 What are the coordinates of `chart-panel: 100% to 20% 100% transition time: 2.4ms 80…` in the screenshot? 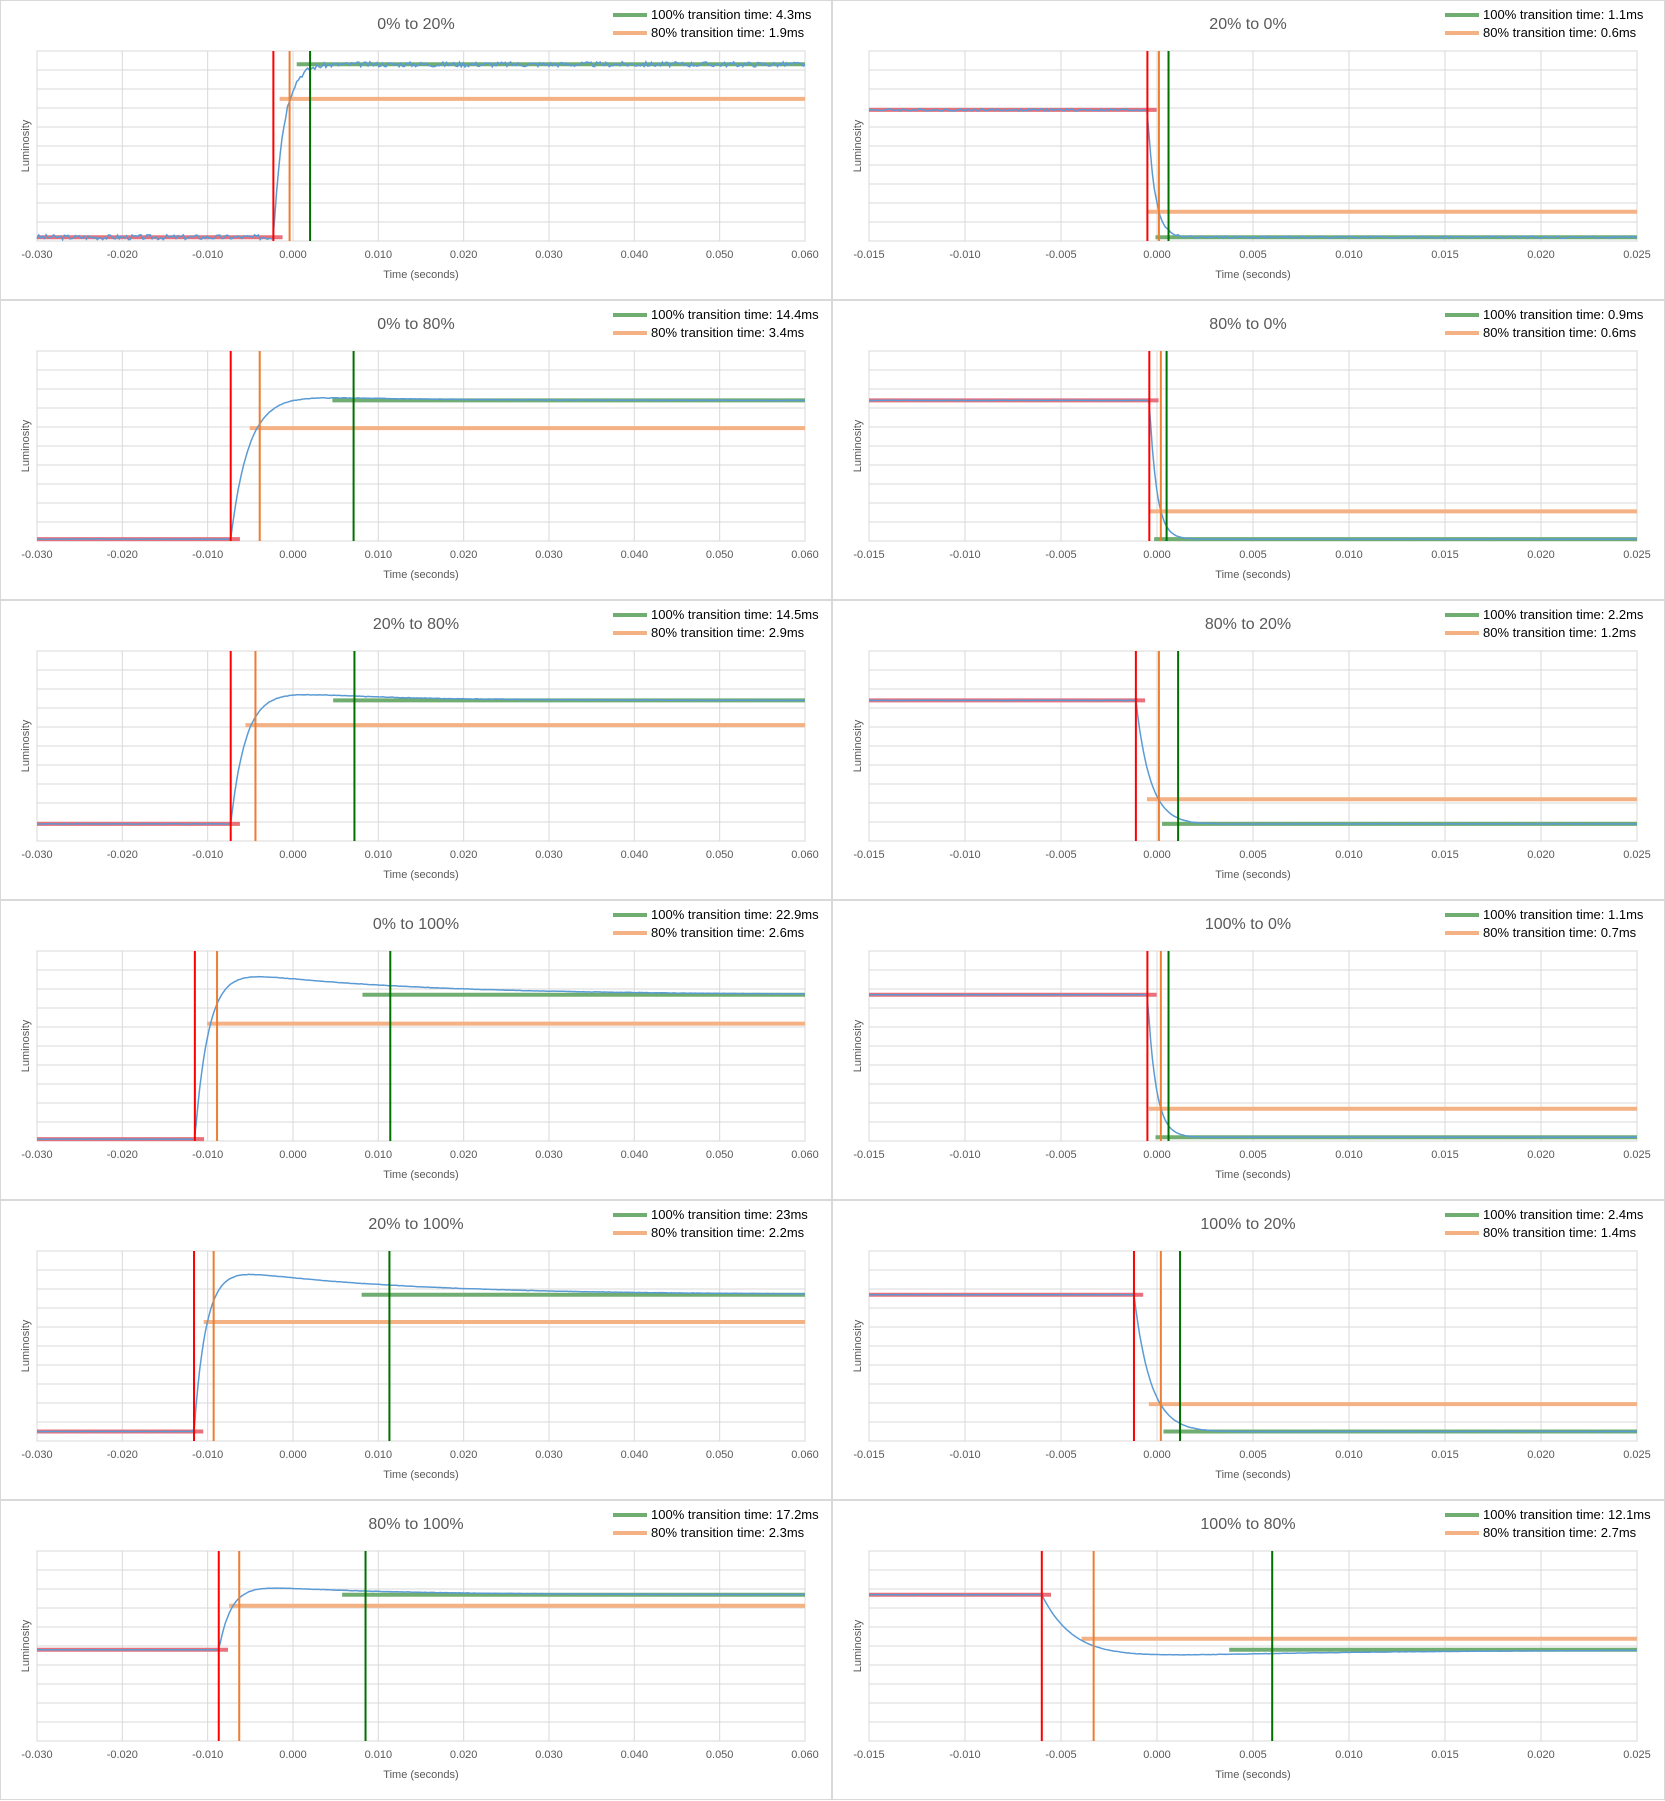 It's located at (1248, 1350).